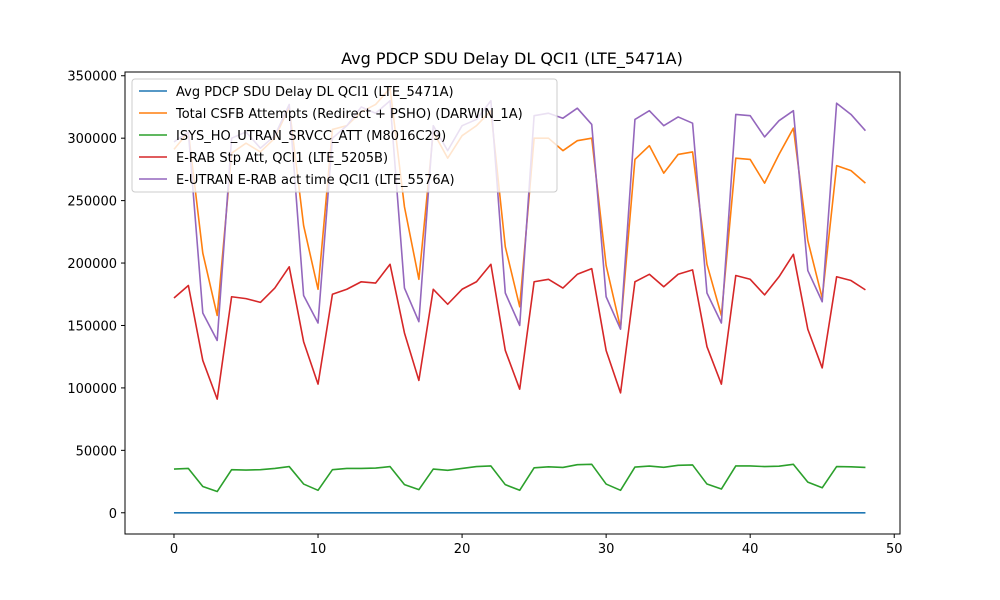 The image size is (1000, 600). What do you see at coordinates (512, 59) in the screenshot?
I see `chart-title: Avg PDCP SDU Delay DL QCI1 (LTE_5471A)` at bounding box center [512, 59].